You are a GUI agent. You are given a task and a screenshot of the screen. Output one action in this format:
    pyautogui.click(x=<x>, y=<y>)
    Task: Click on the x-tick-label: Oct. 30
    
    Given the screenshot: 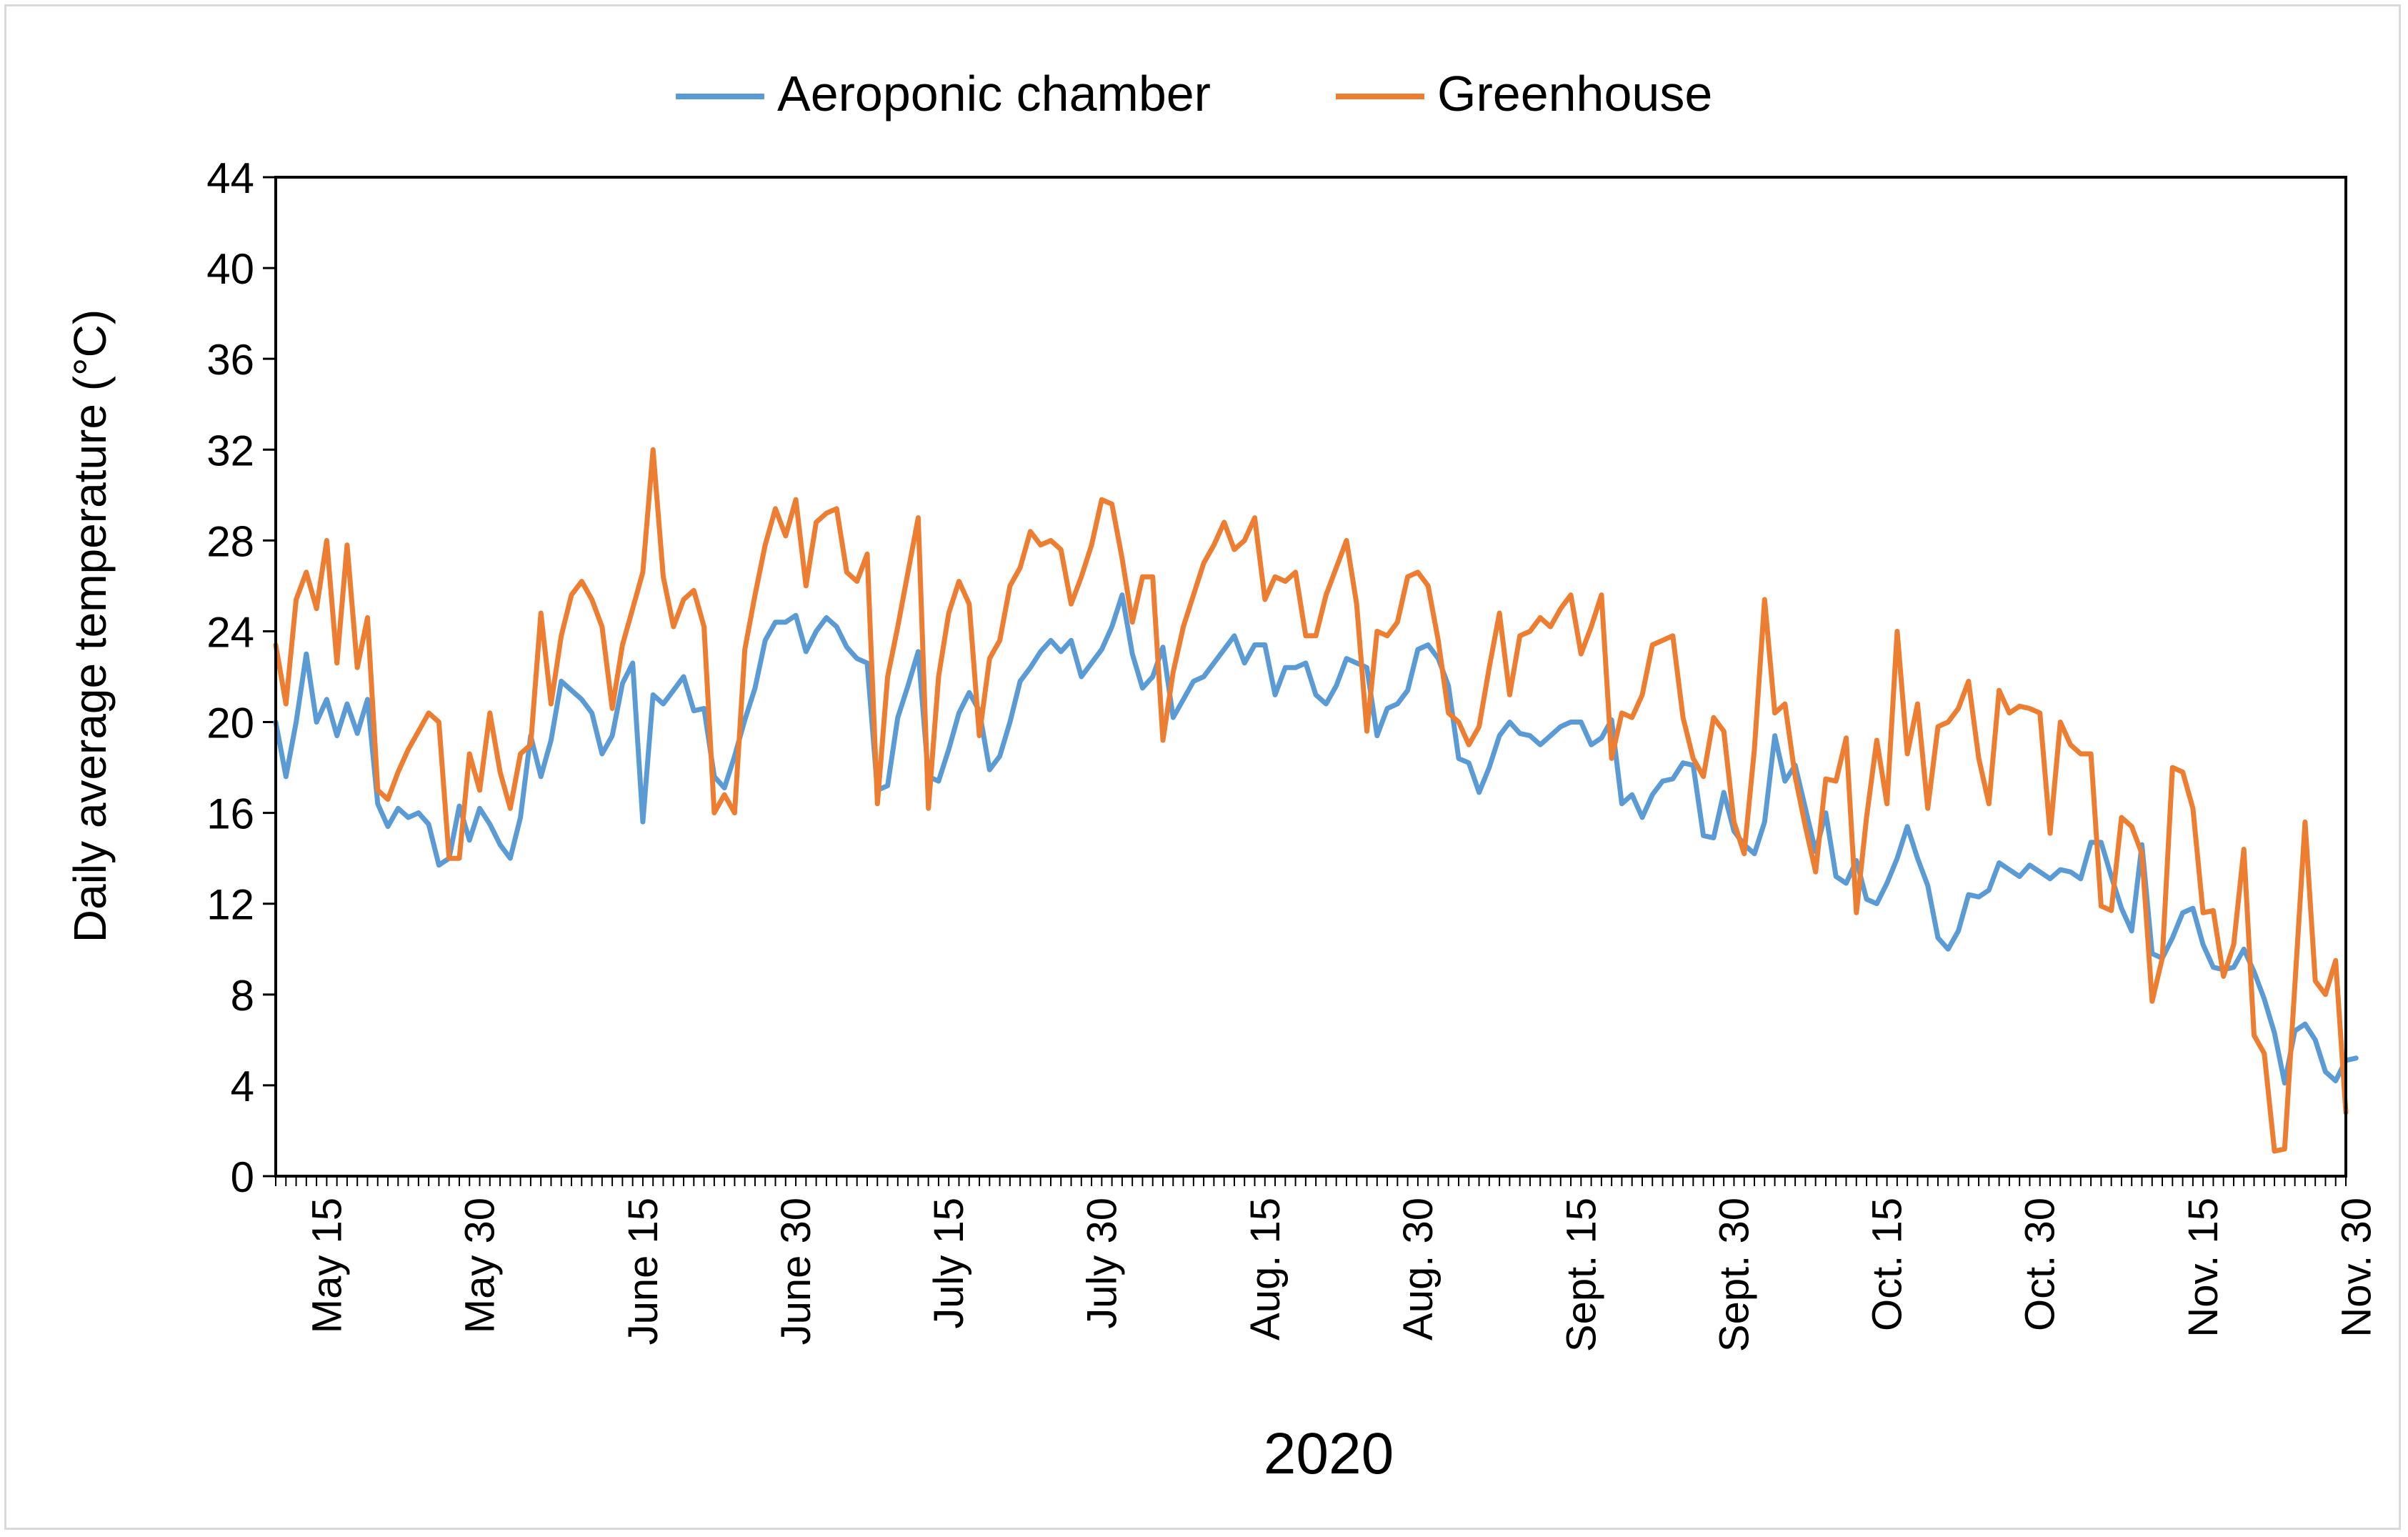 What is the action you would take?
    pyautogui.click(x=2041, y=1265)
    